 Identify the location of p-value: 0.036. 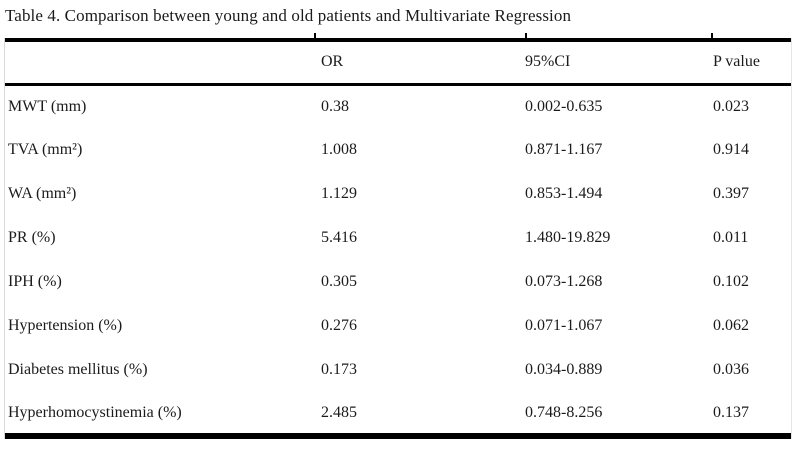
(731, 369).